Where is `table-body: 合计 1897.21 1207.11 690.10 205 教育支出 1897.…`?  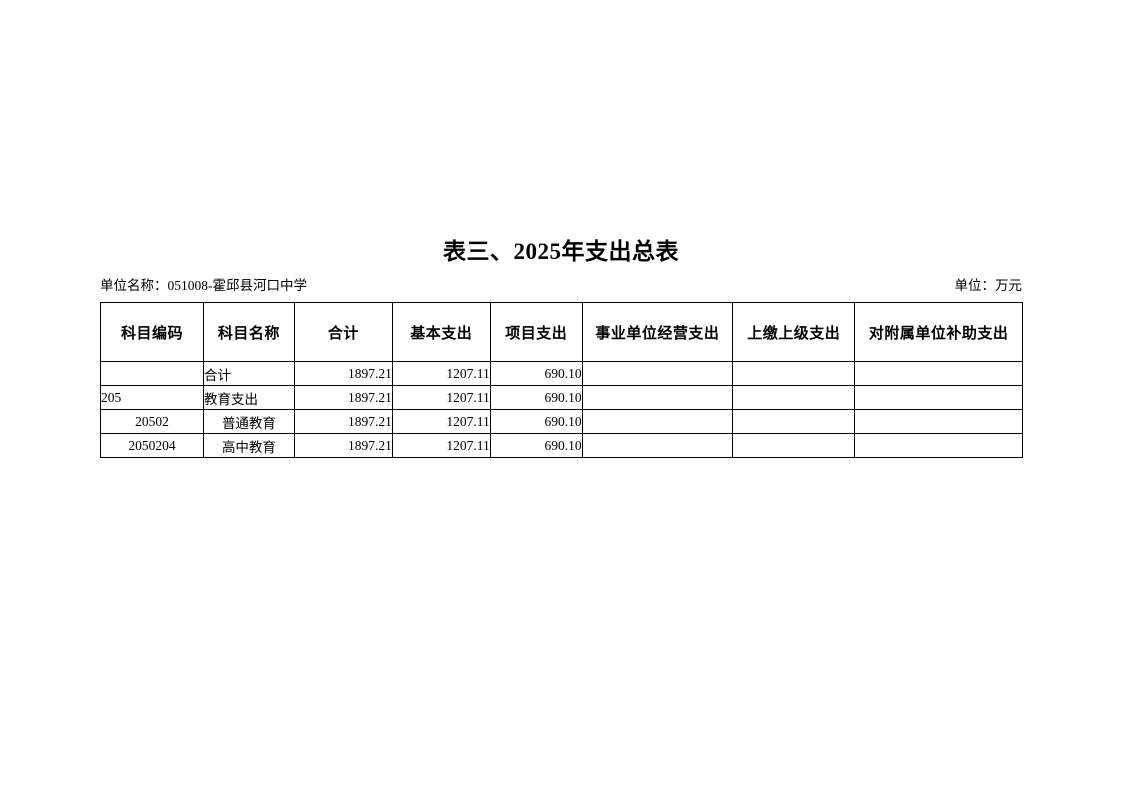
table-body: 合计 1897.21 1207.11 690.10 205 教育支出 1897.… is located at coordinates (561, 409).